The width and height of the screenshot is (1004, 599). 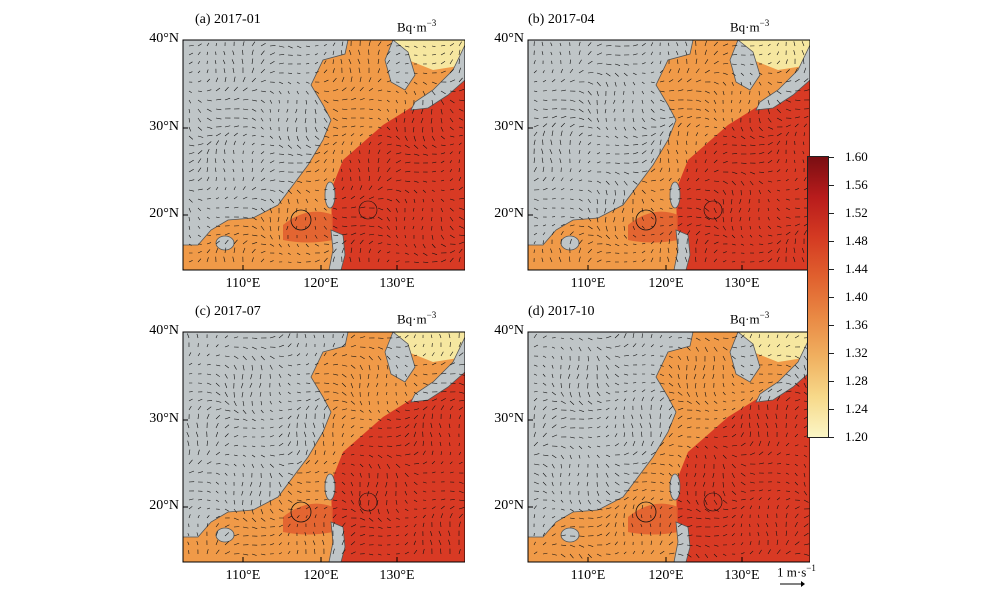 I want to click on colorbar-tick-label: 1.52, so click(x=856, y=212).